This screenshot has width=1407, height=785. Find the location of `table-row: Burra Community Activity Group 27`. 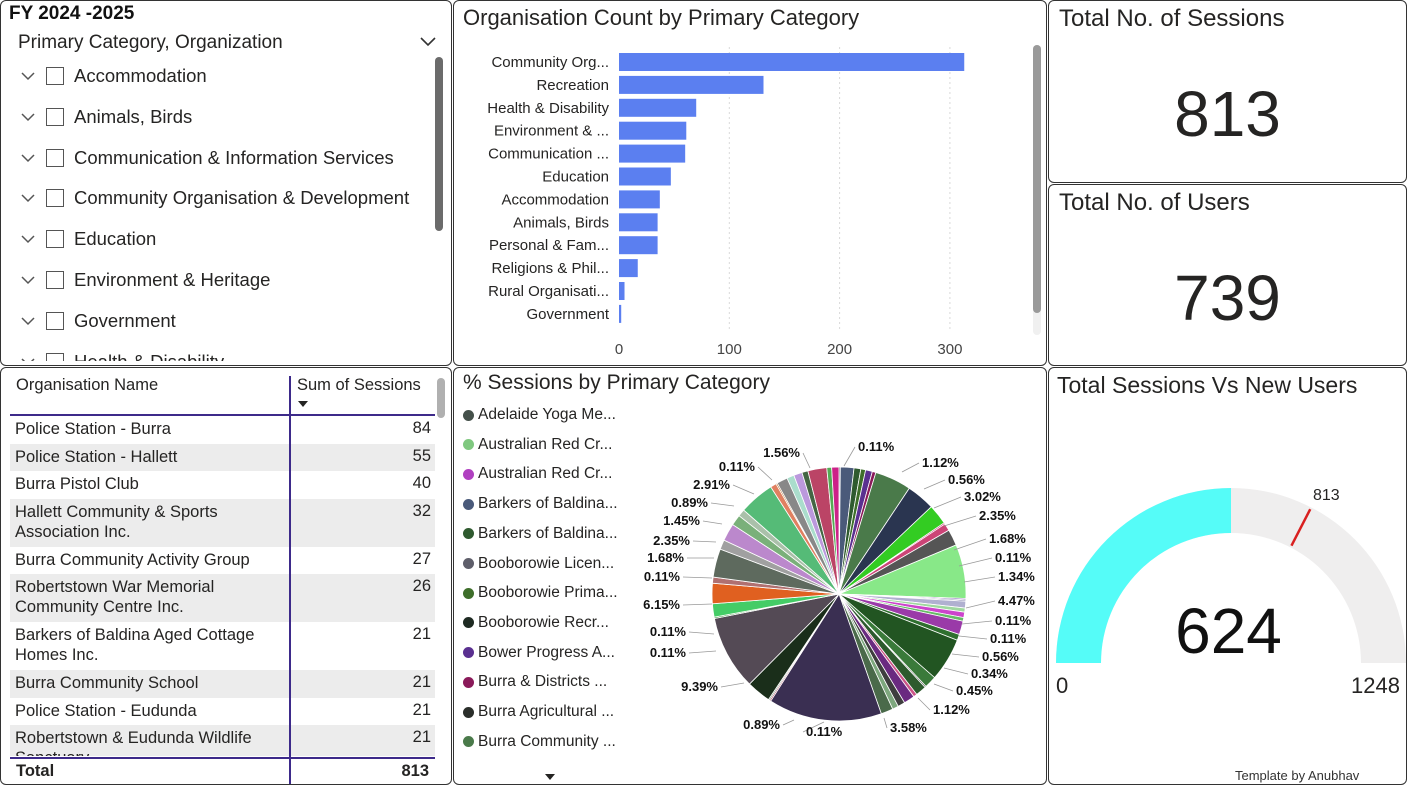

table-row: Burra Community Activity Group 27 is located at coordinates (222, 561).